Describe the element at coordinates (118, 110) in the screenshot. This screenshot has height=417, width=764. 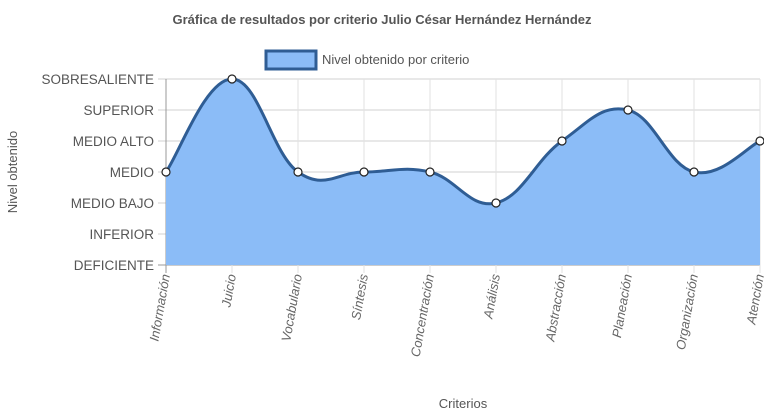
I see `y-tick-label: SUPERIOR` at that location.